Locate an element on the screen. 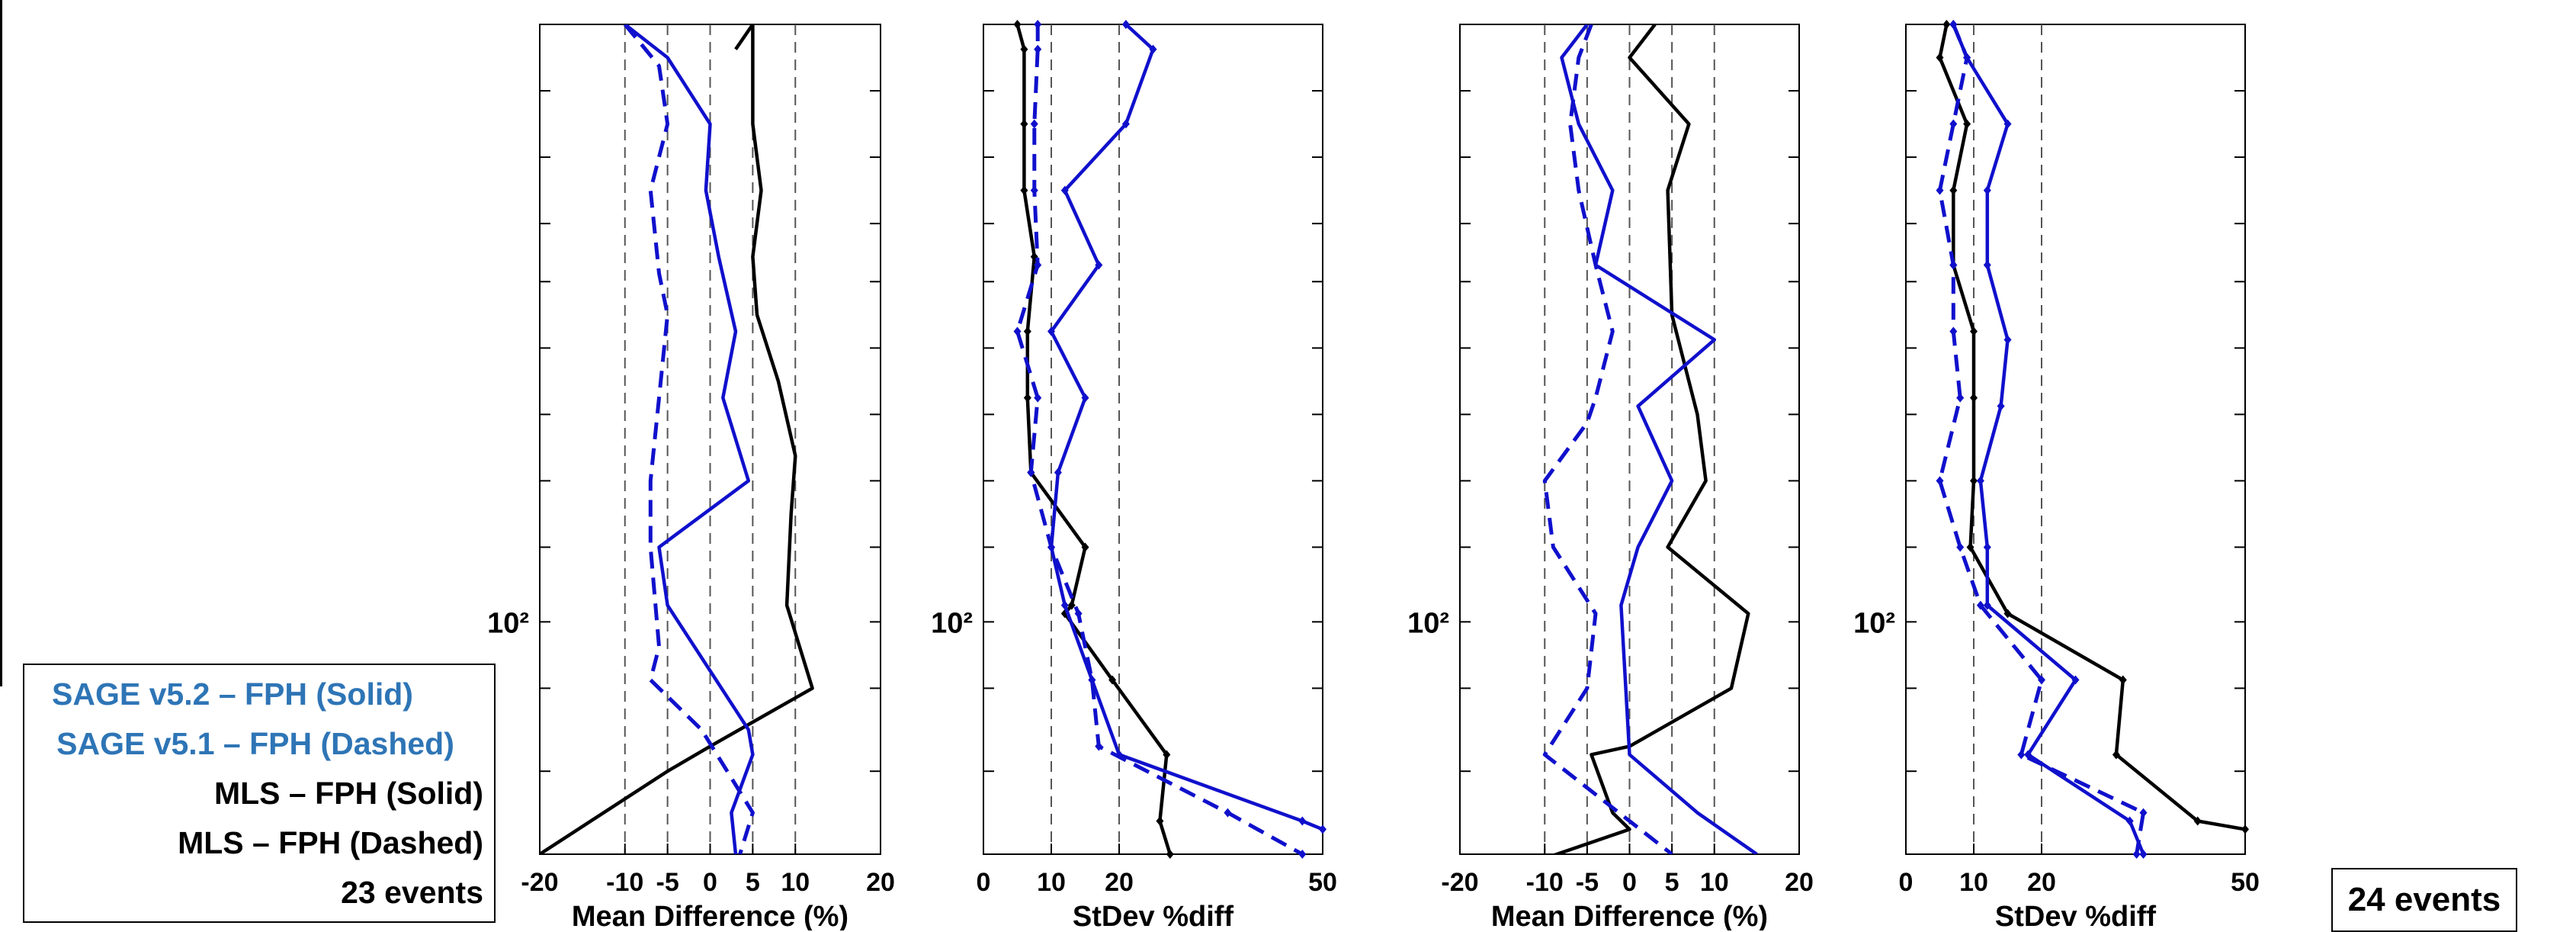 Image resolution: width=2576 pixels, height=932 pixels. event-count-box: 24 events is located at coordinates (2424, 900).